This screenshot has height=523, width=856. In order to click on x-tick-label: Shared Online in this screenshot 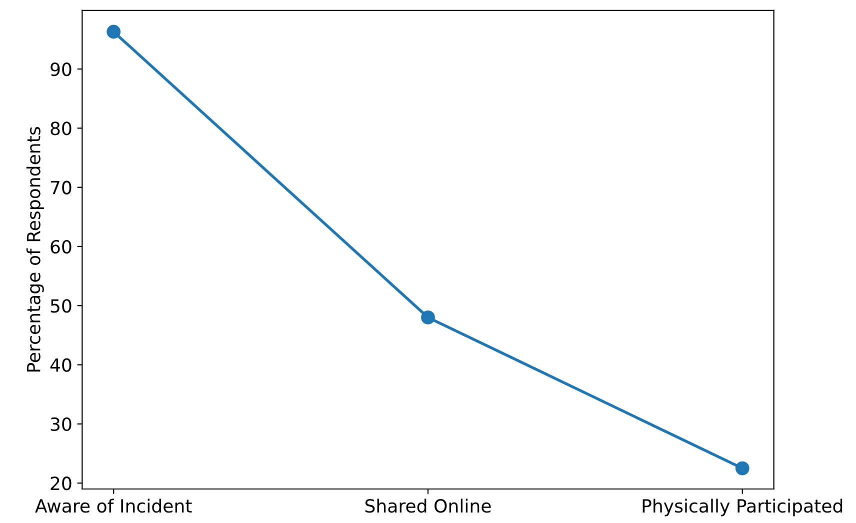, I will do `click(428, 505)`.